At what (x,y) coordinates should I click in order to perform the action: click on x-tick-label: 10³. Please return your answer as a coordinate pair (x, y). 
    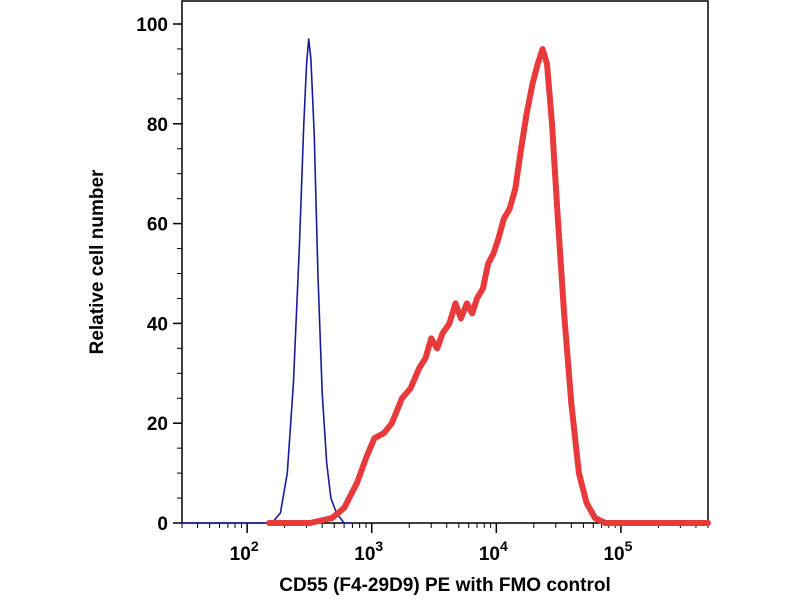
    Looking at the image, I should click on (368, 551).